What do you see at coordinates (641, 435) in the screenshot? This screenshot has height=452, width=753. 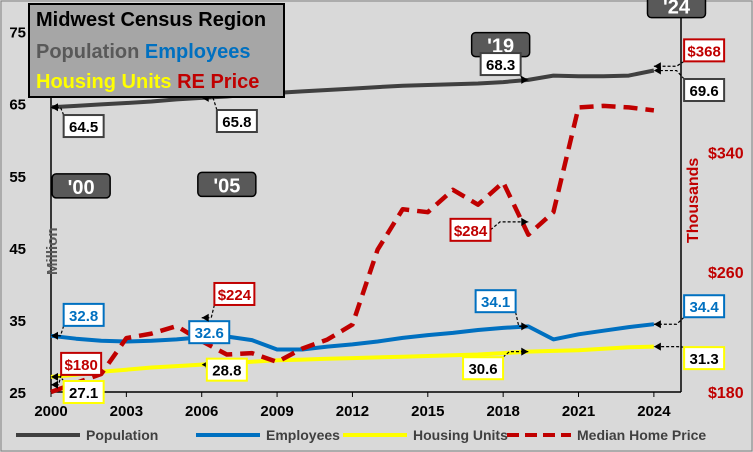 I see `legend-label: Median Home Price` at bounding box center [641, 435].